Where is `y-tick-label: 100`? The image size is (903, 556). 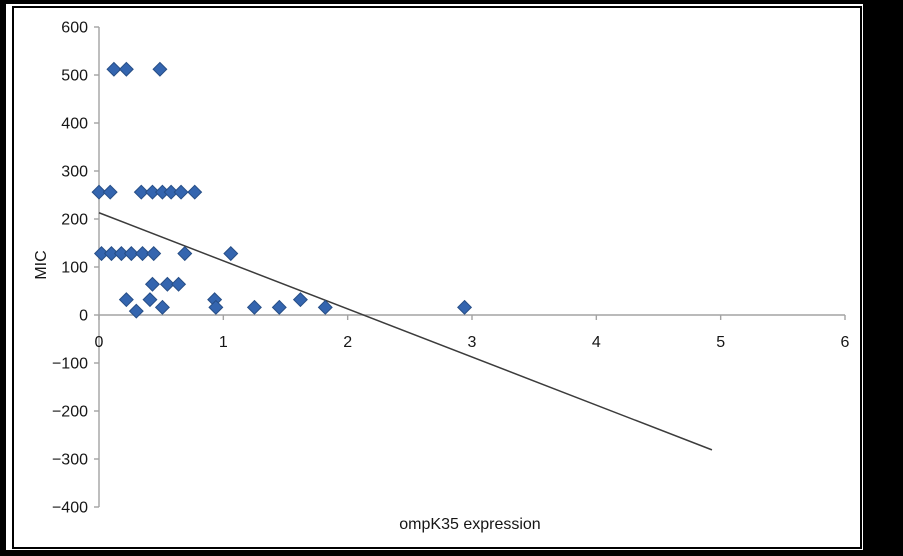 y-tick-label: 100 is located at coordinates (74, 268).